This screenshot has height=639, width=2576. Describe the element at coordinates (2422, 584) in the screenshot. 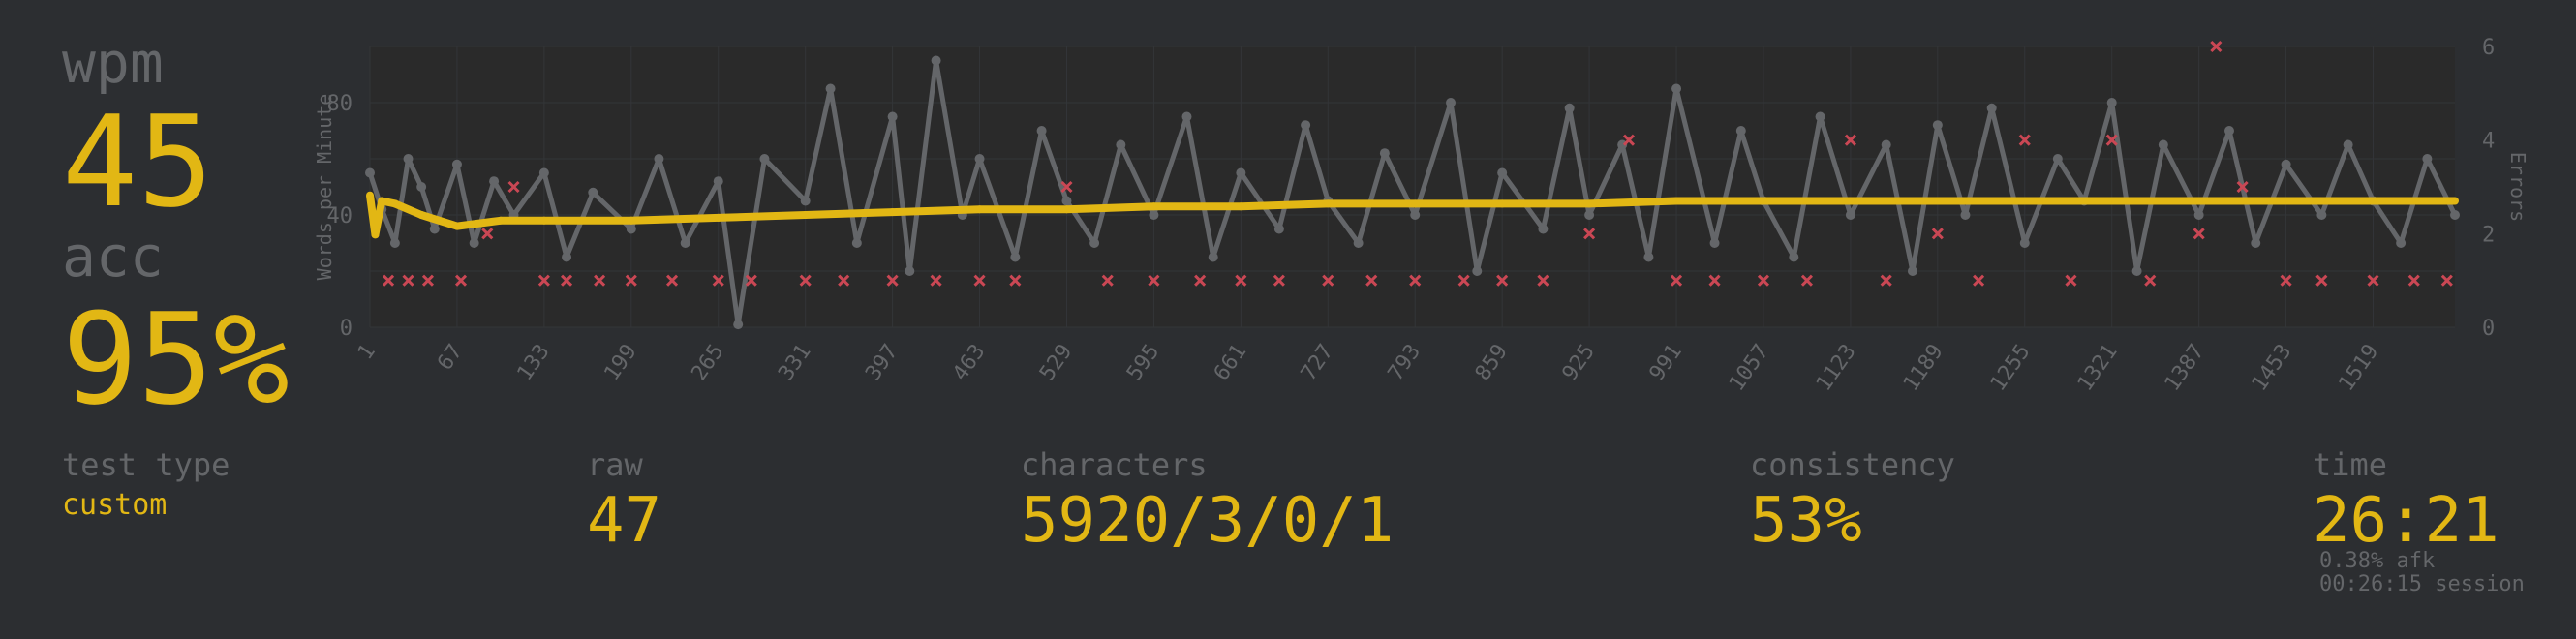

I see `session-text: 00:26:15 session` at that location.